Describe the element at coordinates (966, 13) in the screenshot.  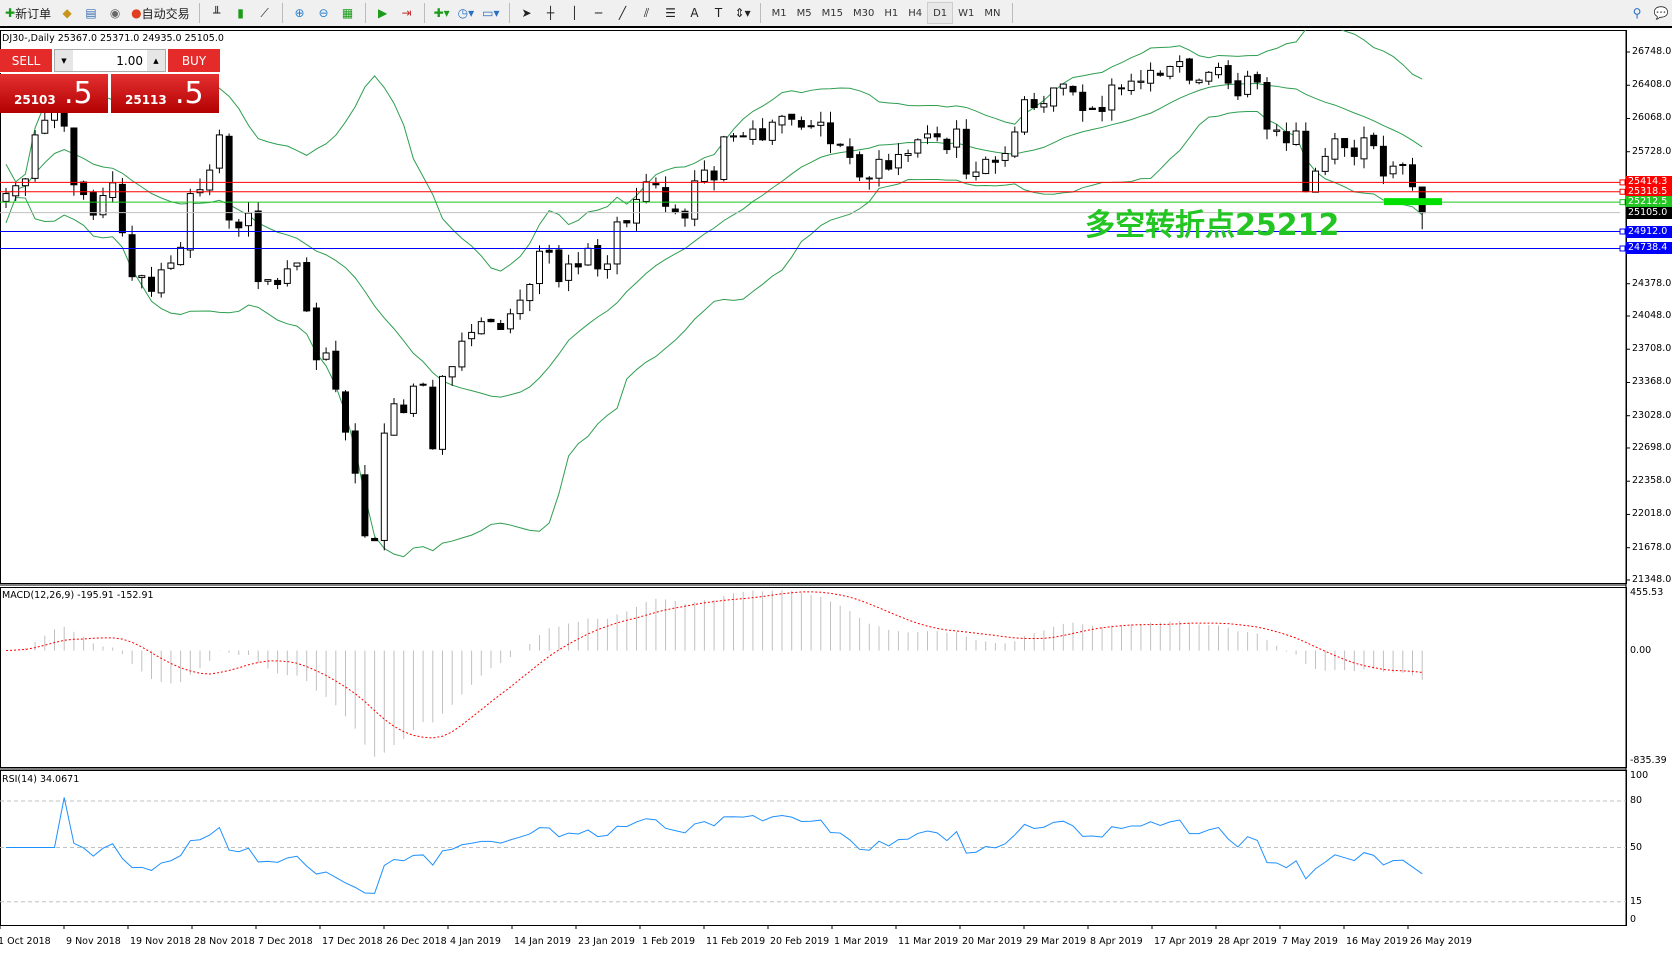
I see `timeframe-w1: W1` at that location.